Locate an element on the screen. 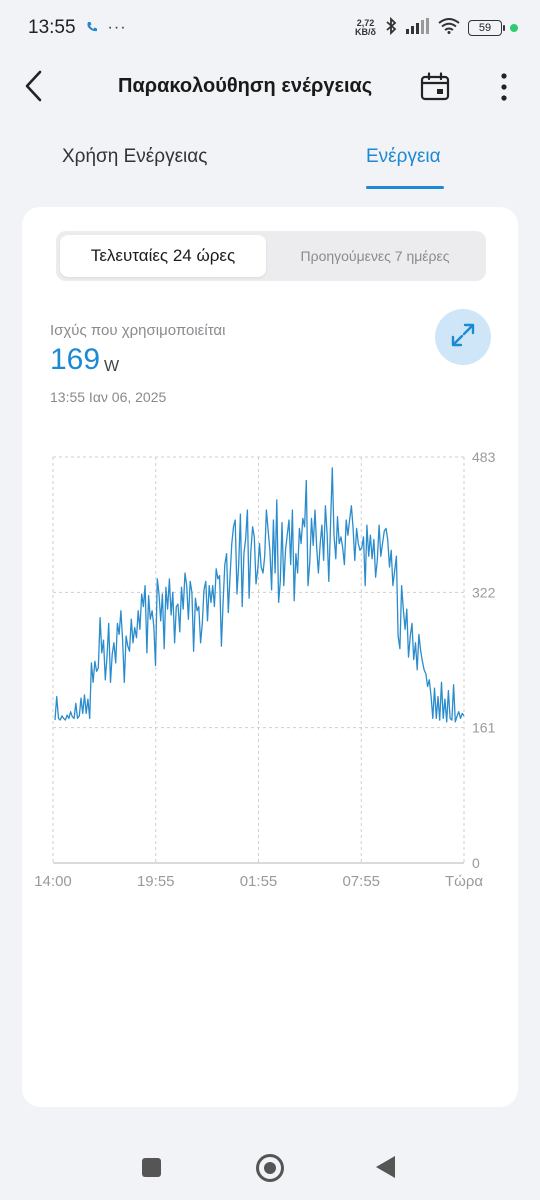  range-option-24h: Τελευταίες 24 ώρες is located at coordinates (163, 256).